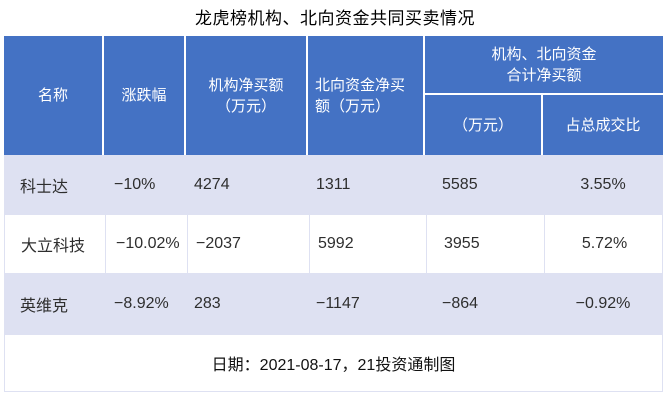  I want to click on table-row: 科士达 −10% 4274 1311 5585 3.55%, so click(333, 185).